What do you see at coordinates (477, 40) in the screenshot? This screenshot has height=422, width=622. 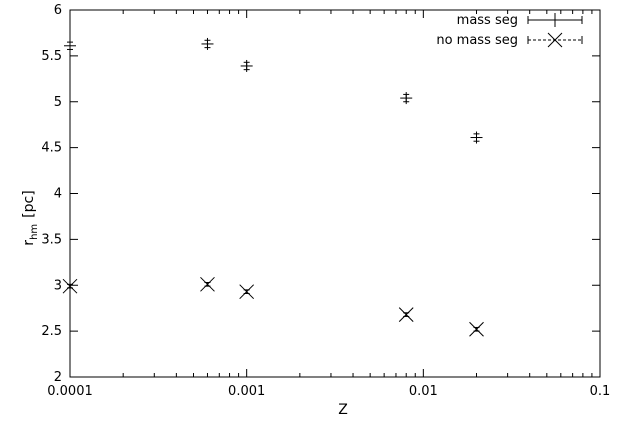 I see `legend-label: no mass seg` at bounding box center [477, 40].